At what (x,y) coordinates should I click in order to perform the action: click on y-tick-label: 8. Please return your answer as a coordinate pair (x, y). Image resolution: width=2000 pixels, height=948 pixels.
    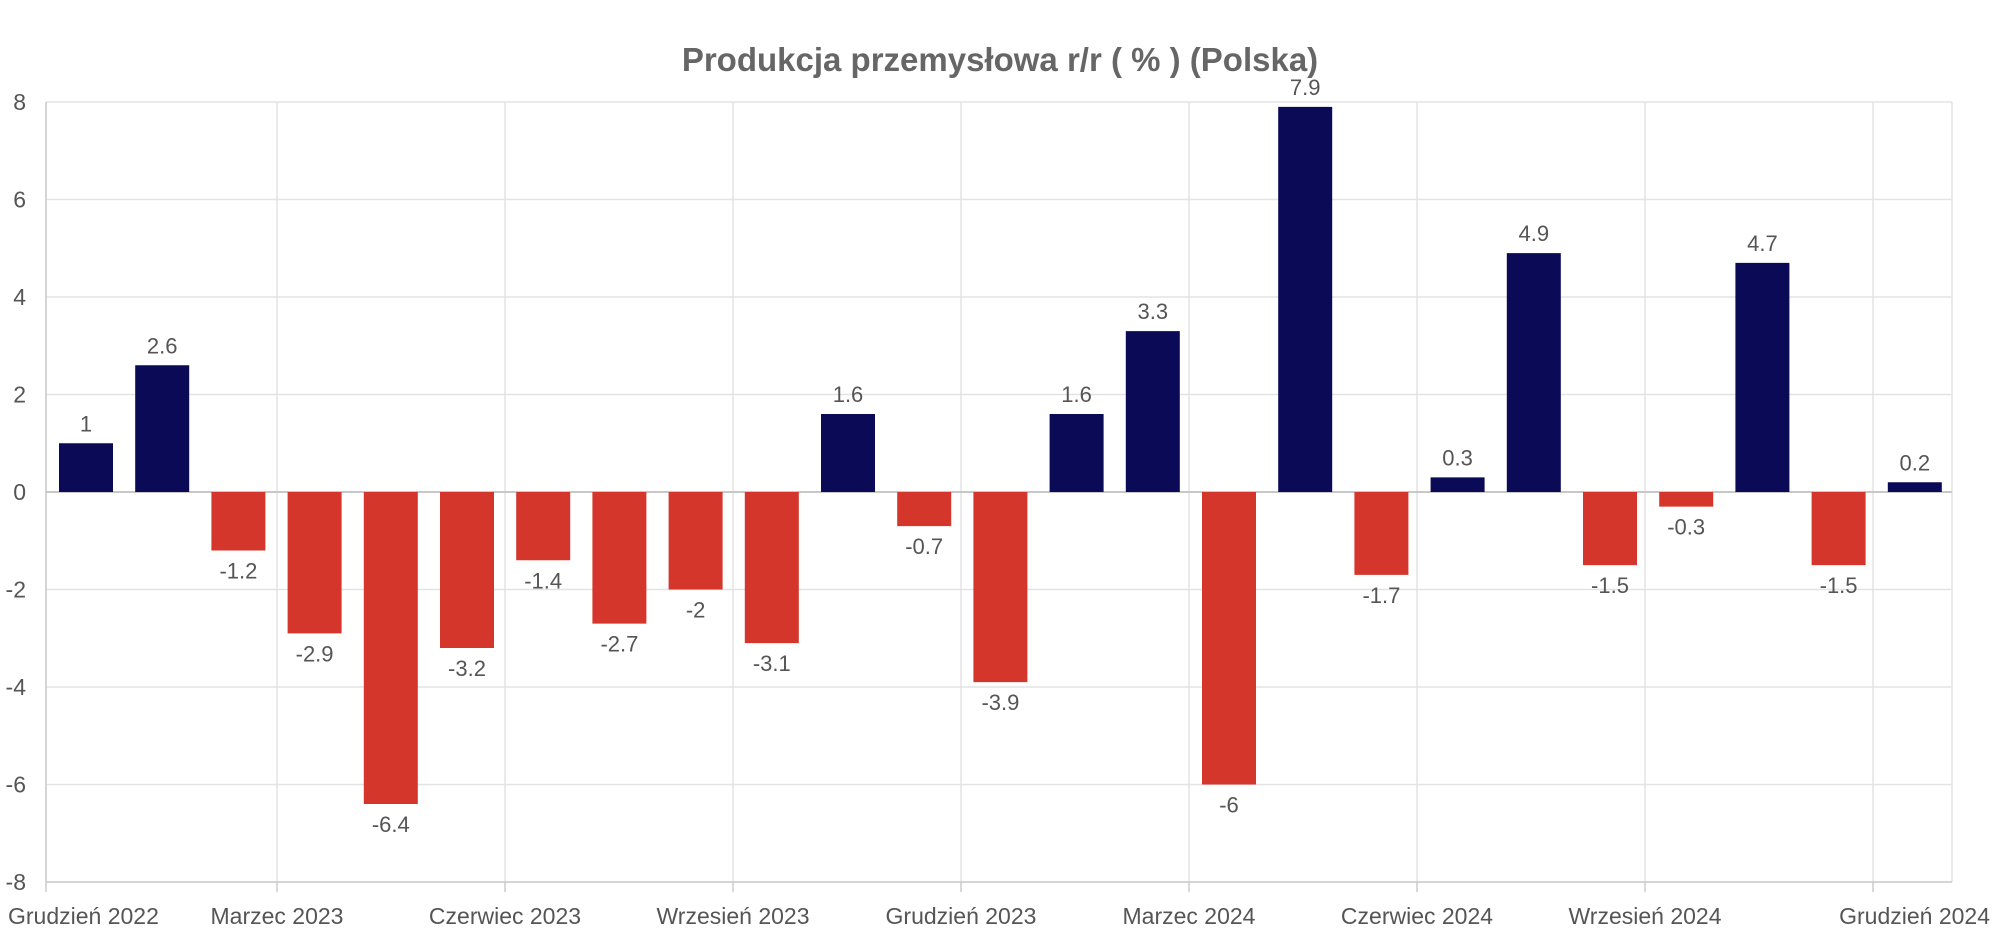
    Looking at the image, I should click on (19, 102).